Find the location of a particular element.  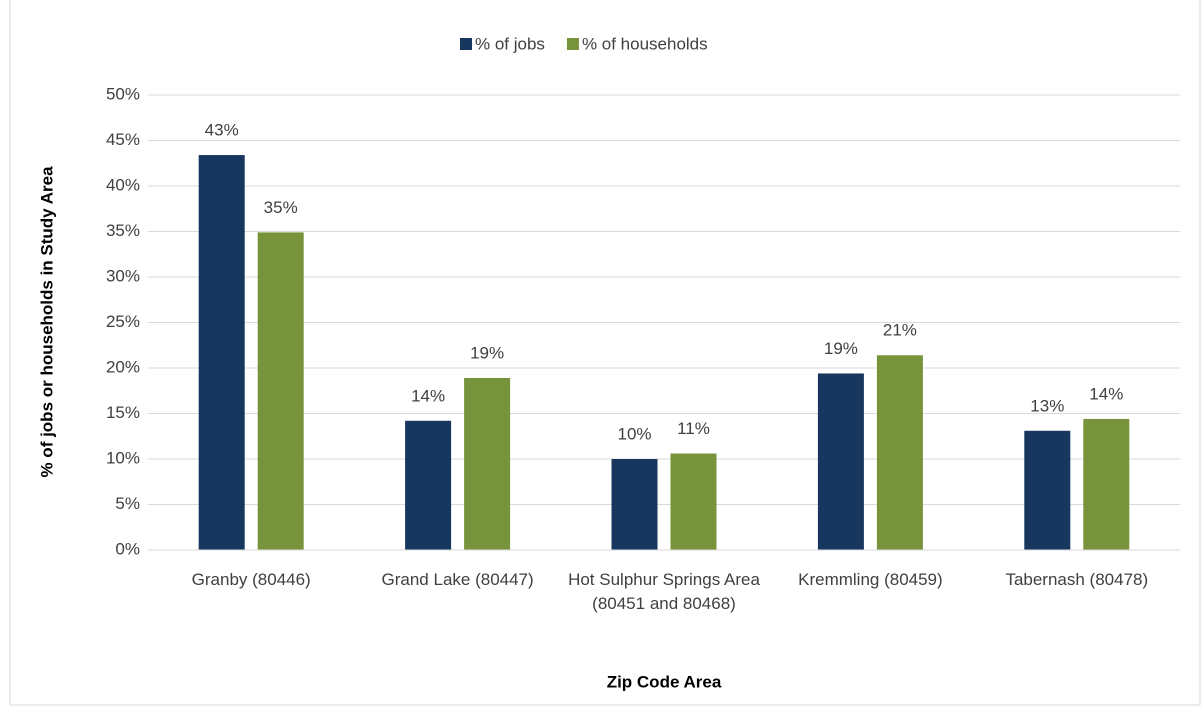

y-tick-label: 20% is located at coordinates (123, 366).